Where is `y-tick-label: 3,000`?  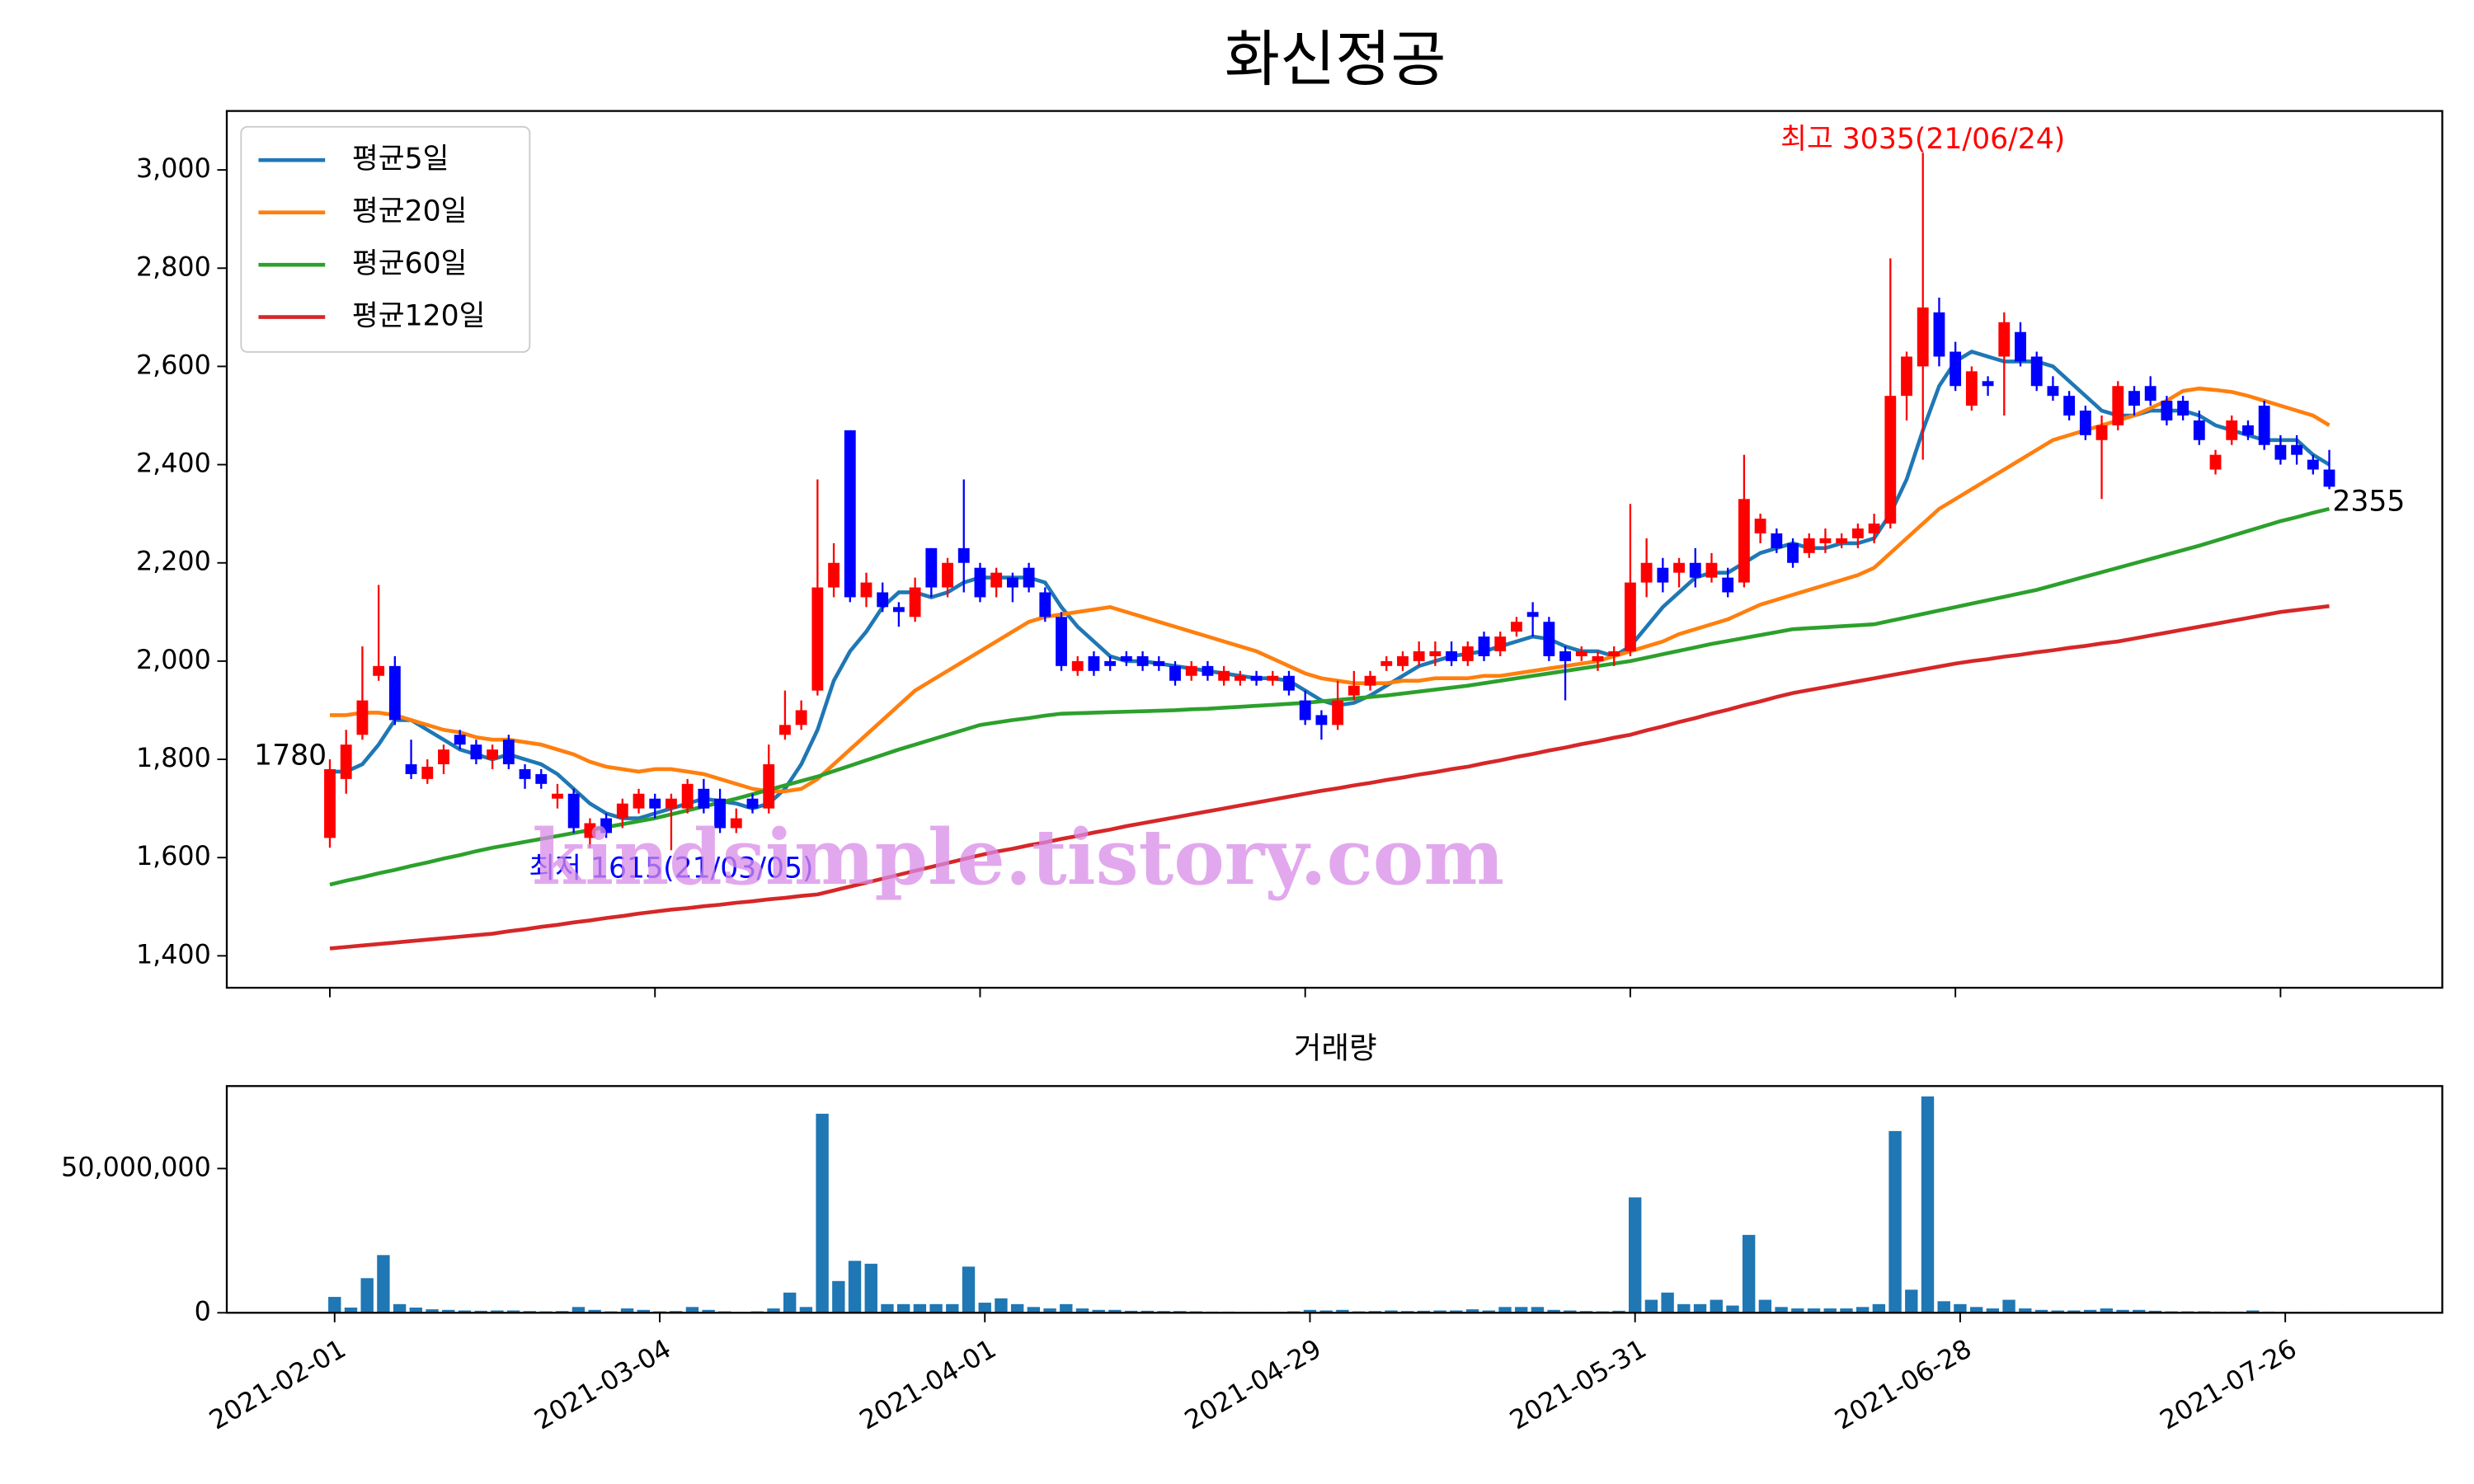
y-tick-label: 3,000 is located at coordinates (173, 169).